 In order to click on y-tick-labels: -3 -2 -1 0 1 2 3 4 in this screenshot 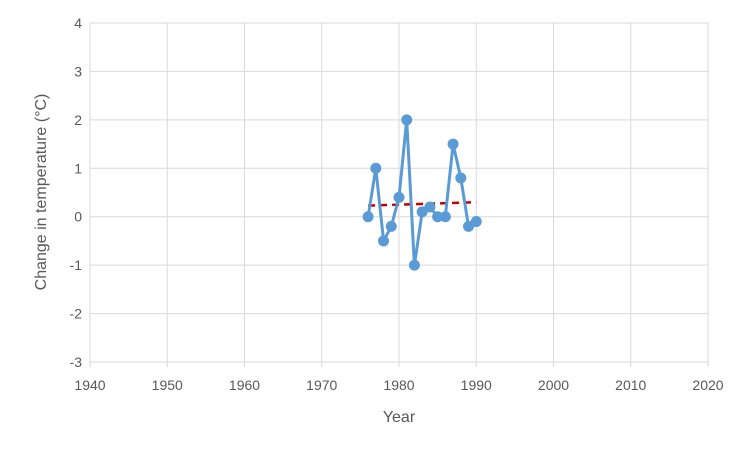, I will do `click(76, 192)`.